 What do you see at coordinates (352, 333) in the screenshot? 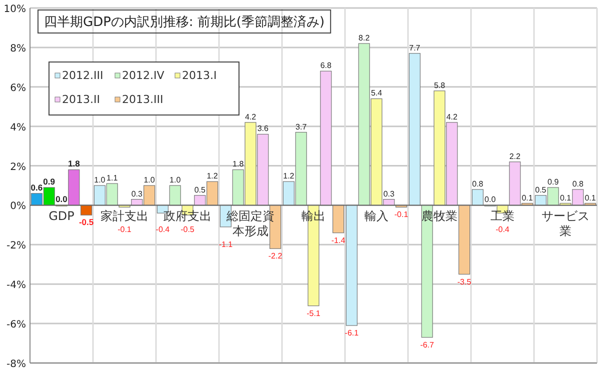
I see `data-label: -6.1` at bounding box center [352, 333].